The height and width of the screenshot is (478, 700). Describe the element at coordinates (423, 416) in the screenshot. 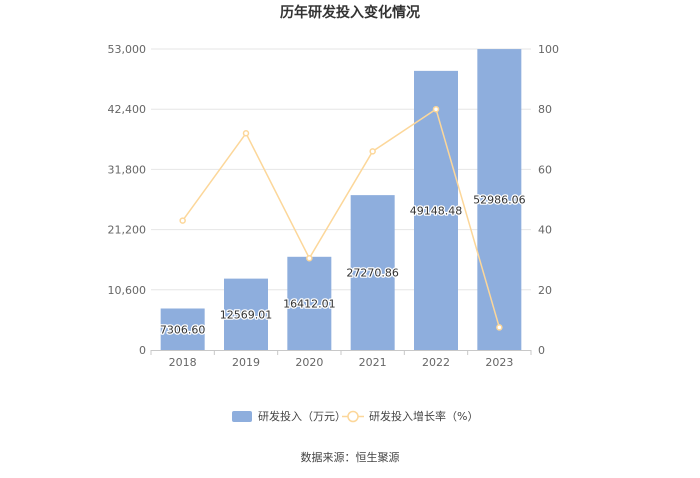

I see `legend-line-label: 研发投入增长率（%）` at that location.